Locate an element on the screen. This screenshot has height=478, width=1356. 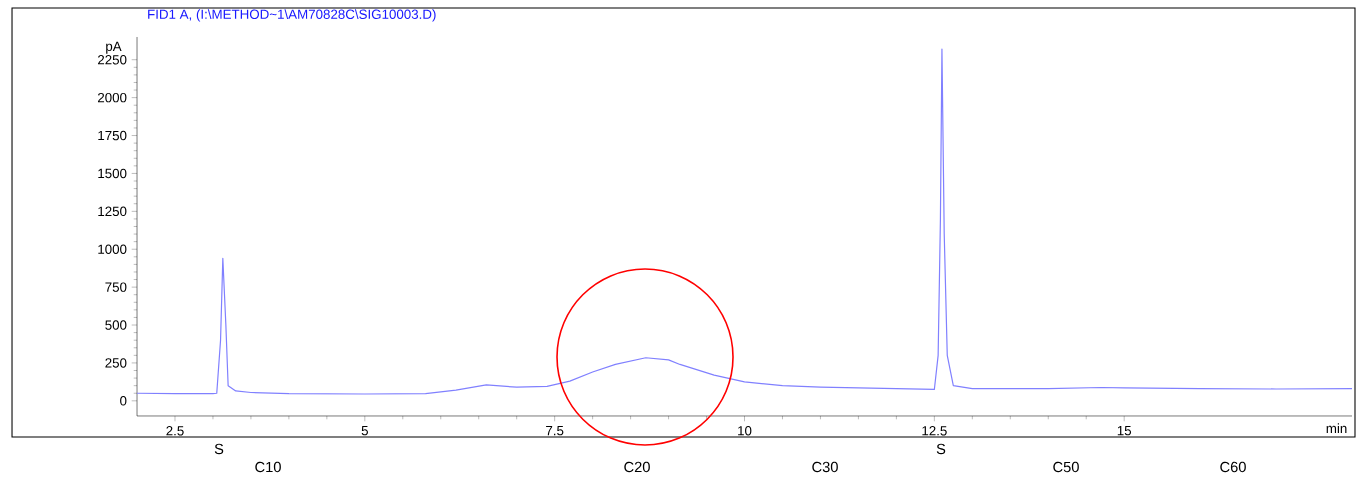
y-axis-title: pA is located at coordinates (114, 47).